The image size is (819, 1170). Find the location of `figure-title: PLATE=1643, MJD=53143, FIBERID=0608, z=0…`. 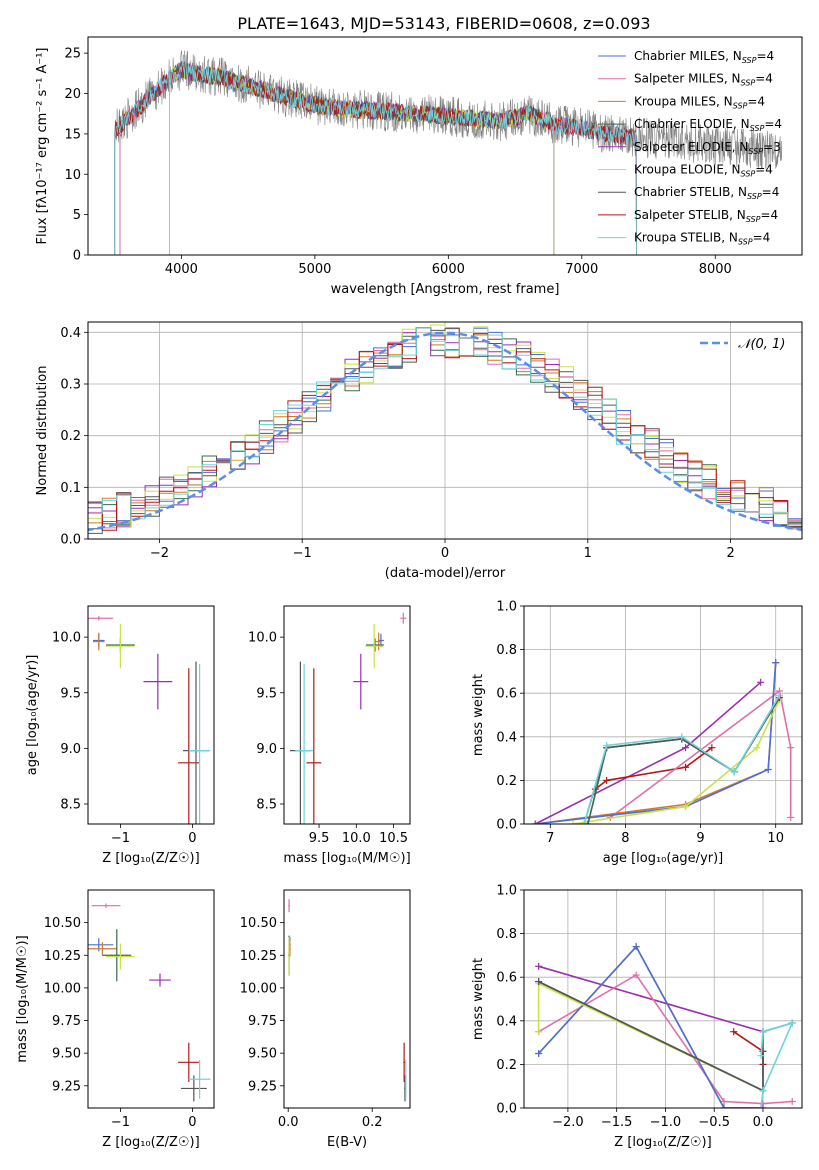

figure-title: PLATE=1643, MJD=53143, FIBERID=0608, z=0… is located at coordinates (443, 23).